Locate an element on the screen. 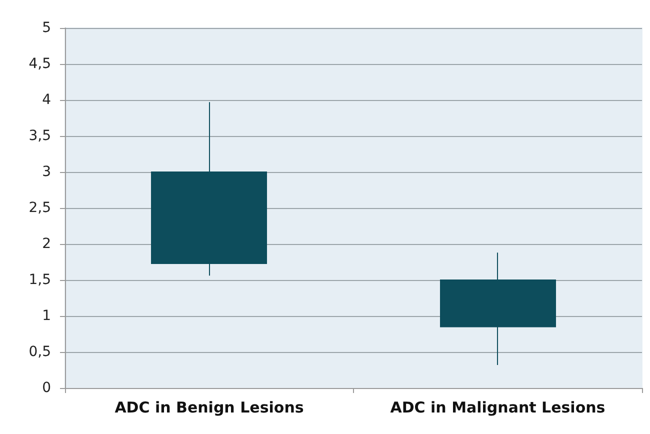 The height and width of the screenshot is (434, 650). y-tick-label: 2,5 is located at coordinates (39, 208).